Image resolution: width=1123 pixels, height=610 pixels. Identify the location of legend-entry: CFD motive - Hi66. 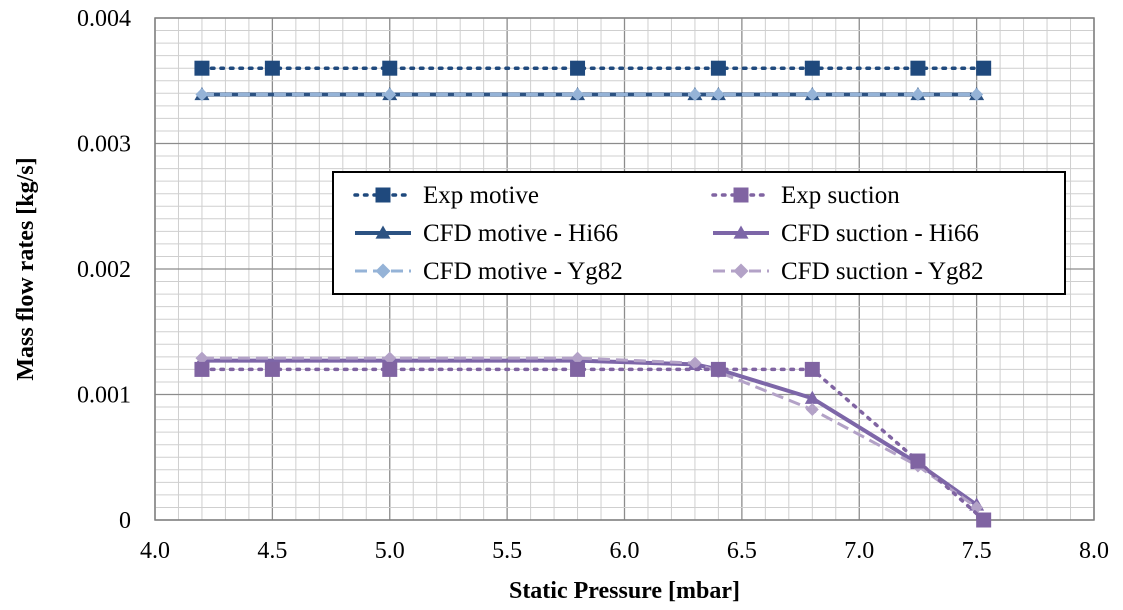
(486, 233).